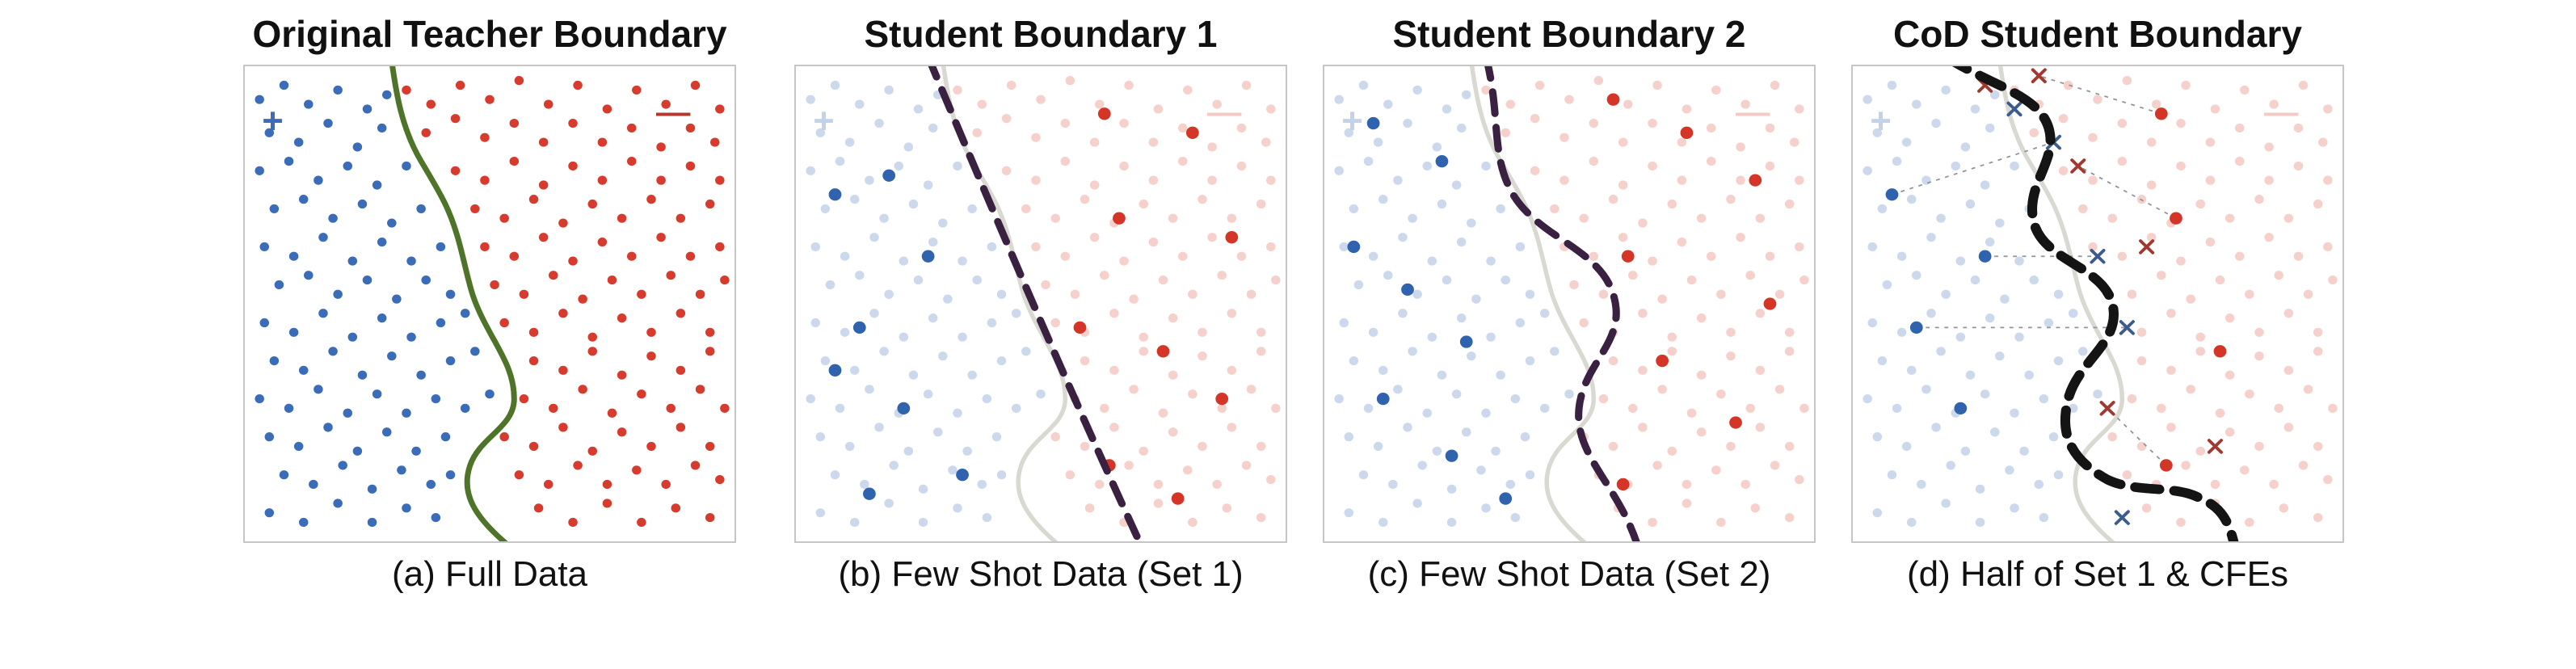 The width and height of the screenshot is (2576, 669). I want to click on panel-a-title: Original Teacher Boundary, so click(489, 34).